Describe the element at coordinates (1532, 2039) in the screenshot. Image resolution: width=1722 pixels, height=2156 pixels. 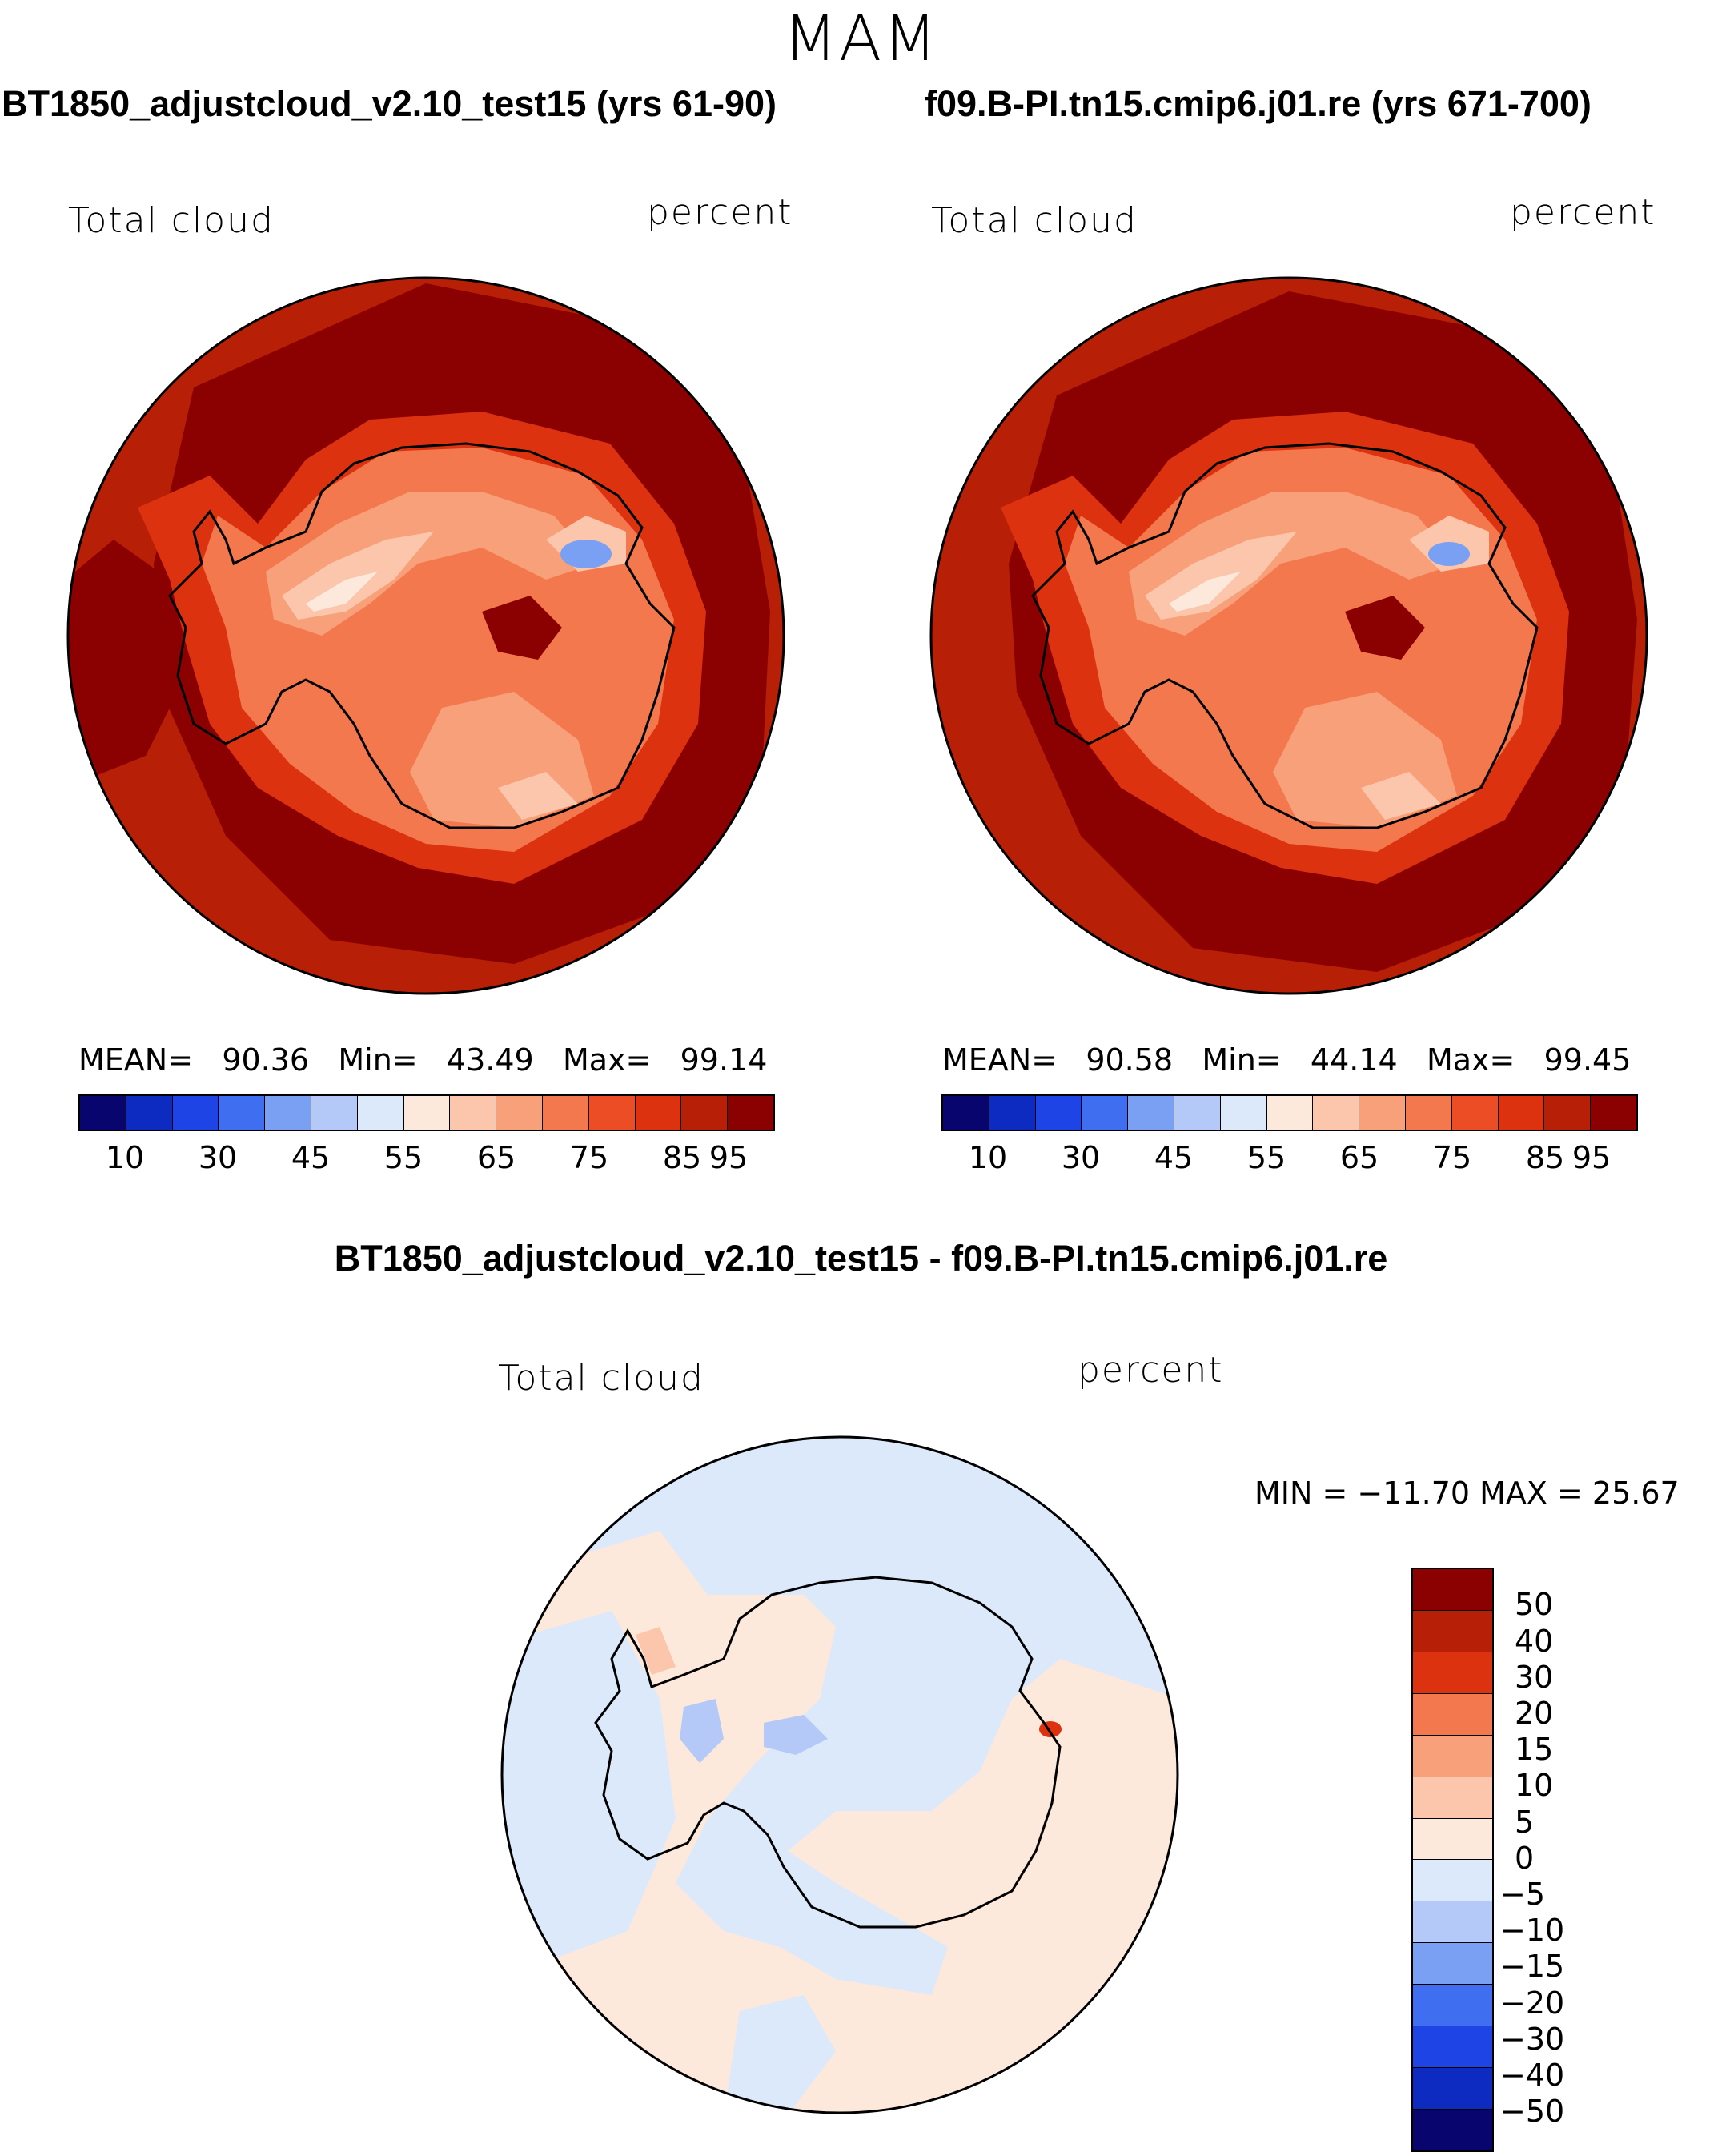
I see `tick-label: −30` at that location.